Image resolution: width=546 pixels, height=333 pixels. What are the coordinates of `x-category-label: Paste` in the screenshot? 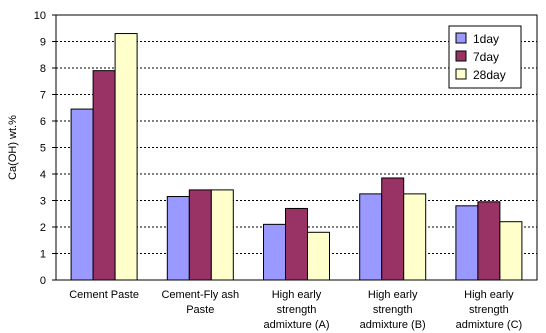 It's located at (200, 310).